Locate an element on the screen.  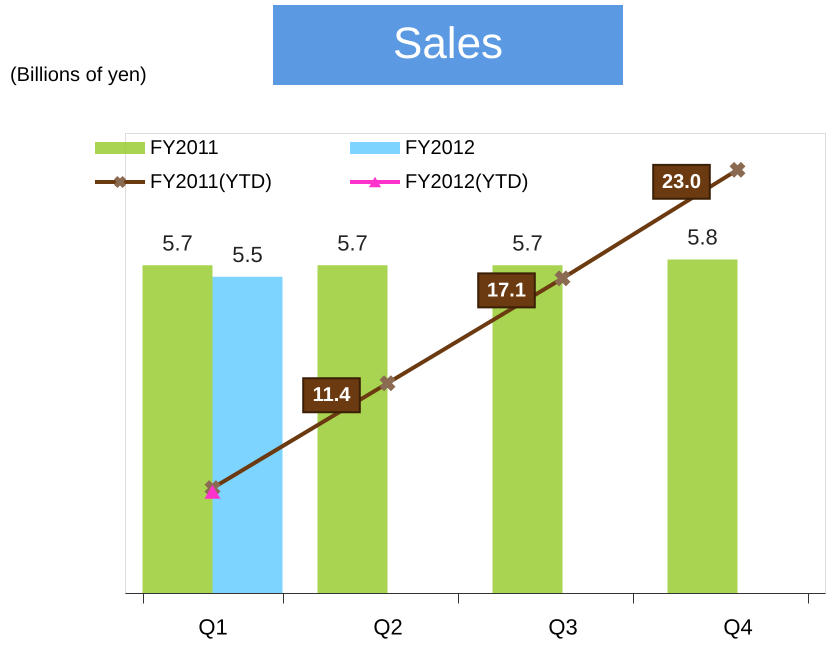
legend-label: FY2012 is located at coordinates (440, 148).